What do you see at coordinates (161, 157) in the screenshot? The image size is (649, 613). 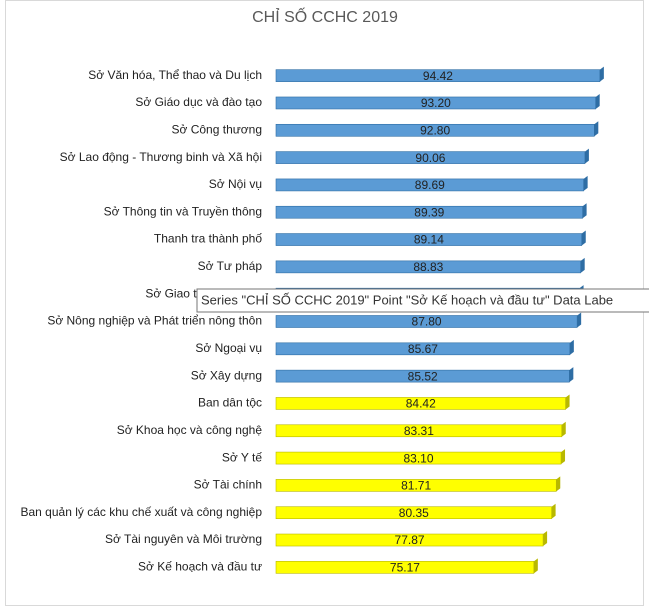 I see `y-tick-label: Sở Lao động - Thương binh và Xã hội` at bounding box center [161, 157].